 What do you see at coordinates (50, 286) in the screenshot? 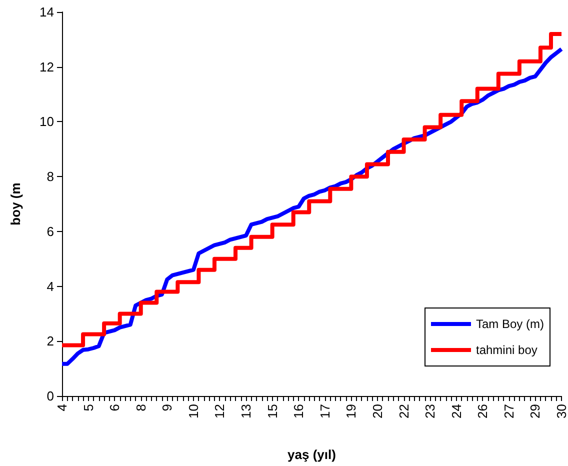
I see `y-tick-label: 4` at bounding box center [50, 286].